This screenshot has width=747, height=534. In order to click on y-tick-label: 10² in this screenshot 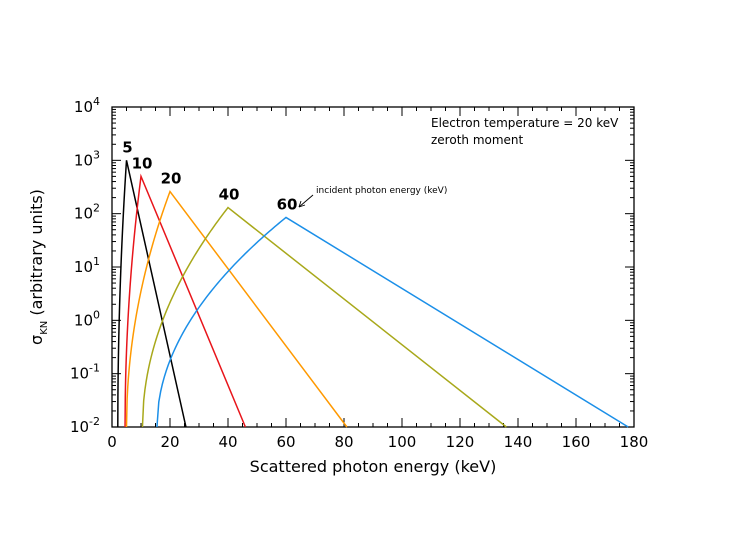, I will do `click(87, 212)`.